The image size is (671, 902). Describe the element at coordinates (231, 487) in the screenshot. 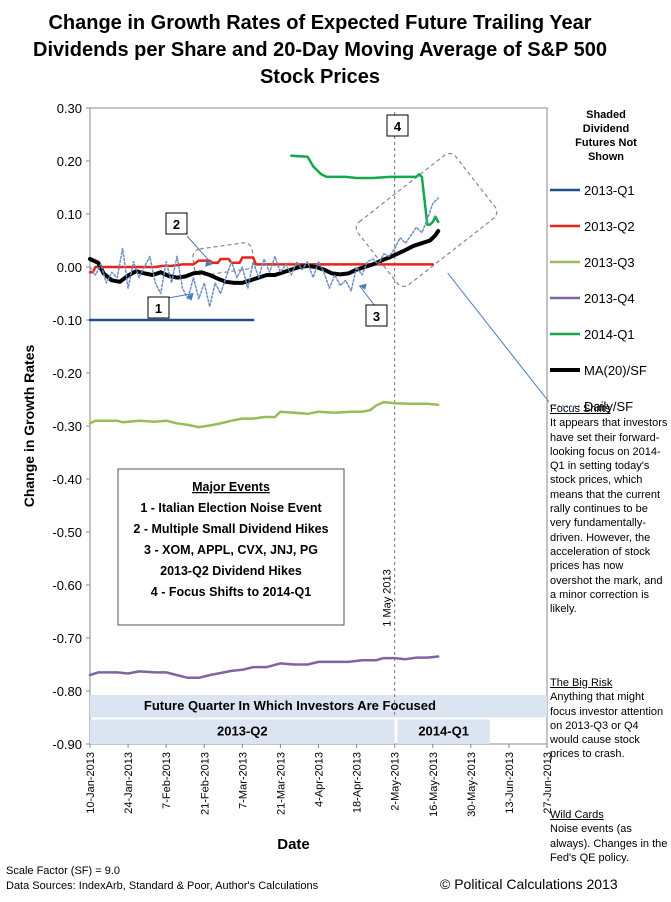

I see `major-events-title: Major Events` at that location.